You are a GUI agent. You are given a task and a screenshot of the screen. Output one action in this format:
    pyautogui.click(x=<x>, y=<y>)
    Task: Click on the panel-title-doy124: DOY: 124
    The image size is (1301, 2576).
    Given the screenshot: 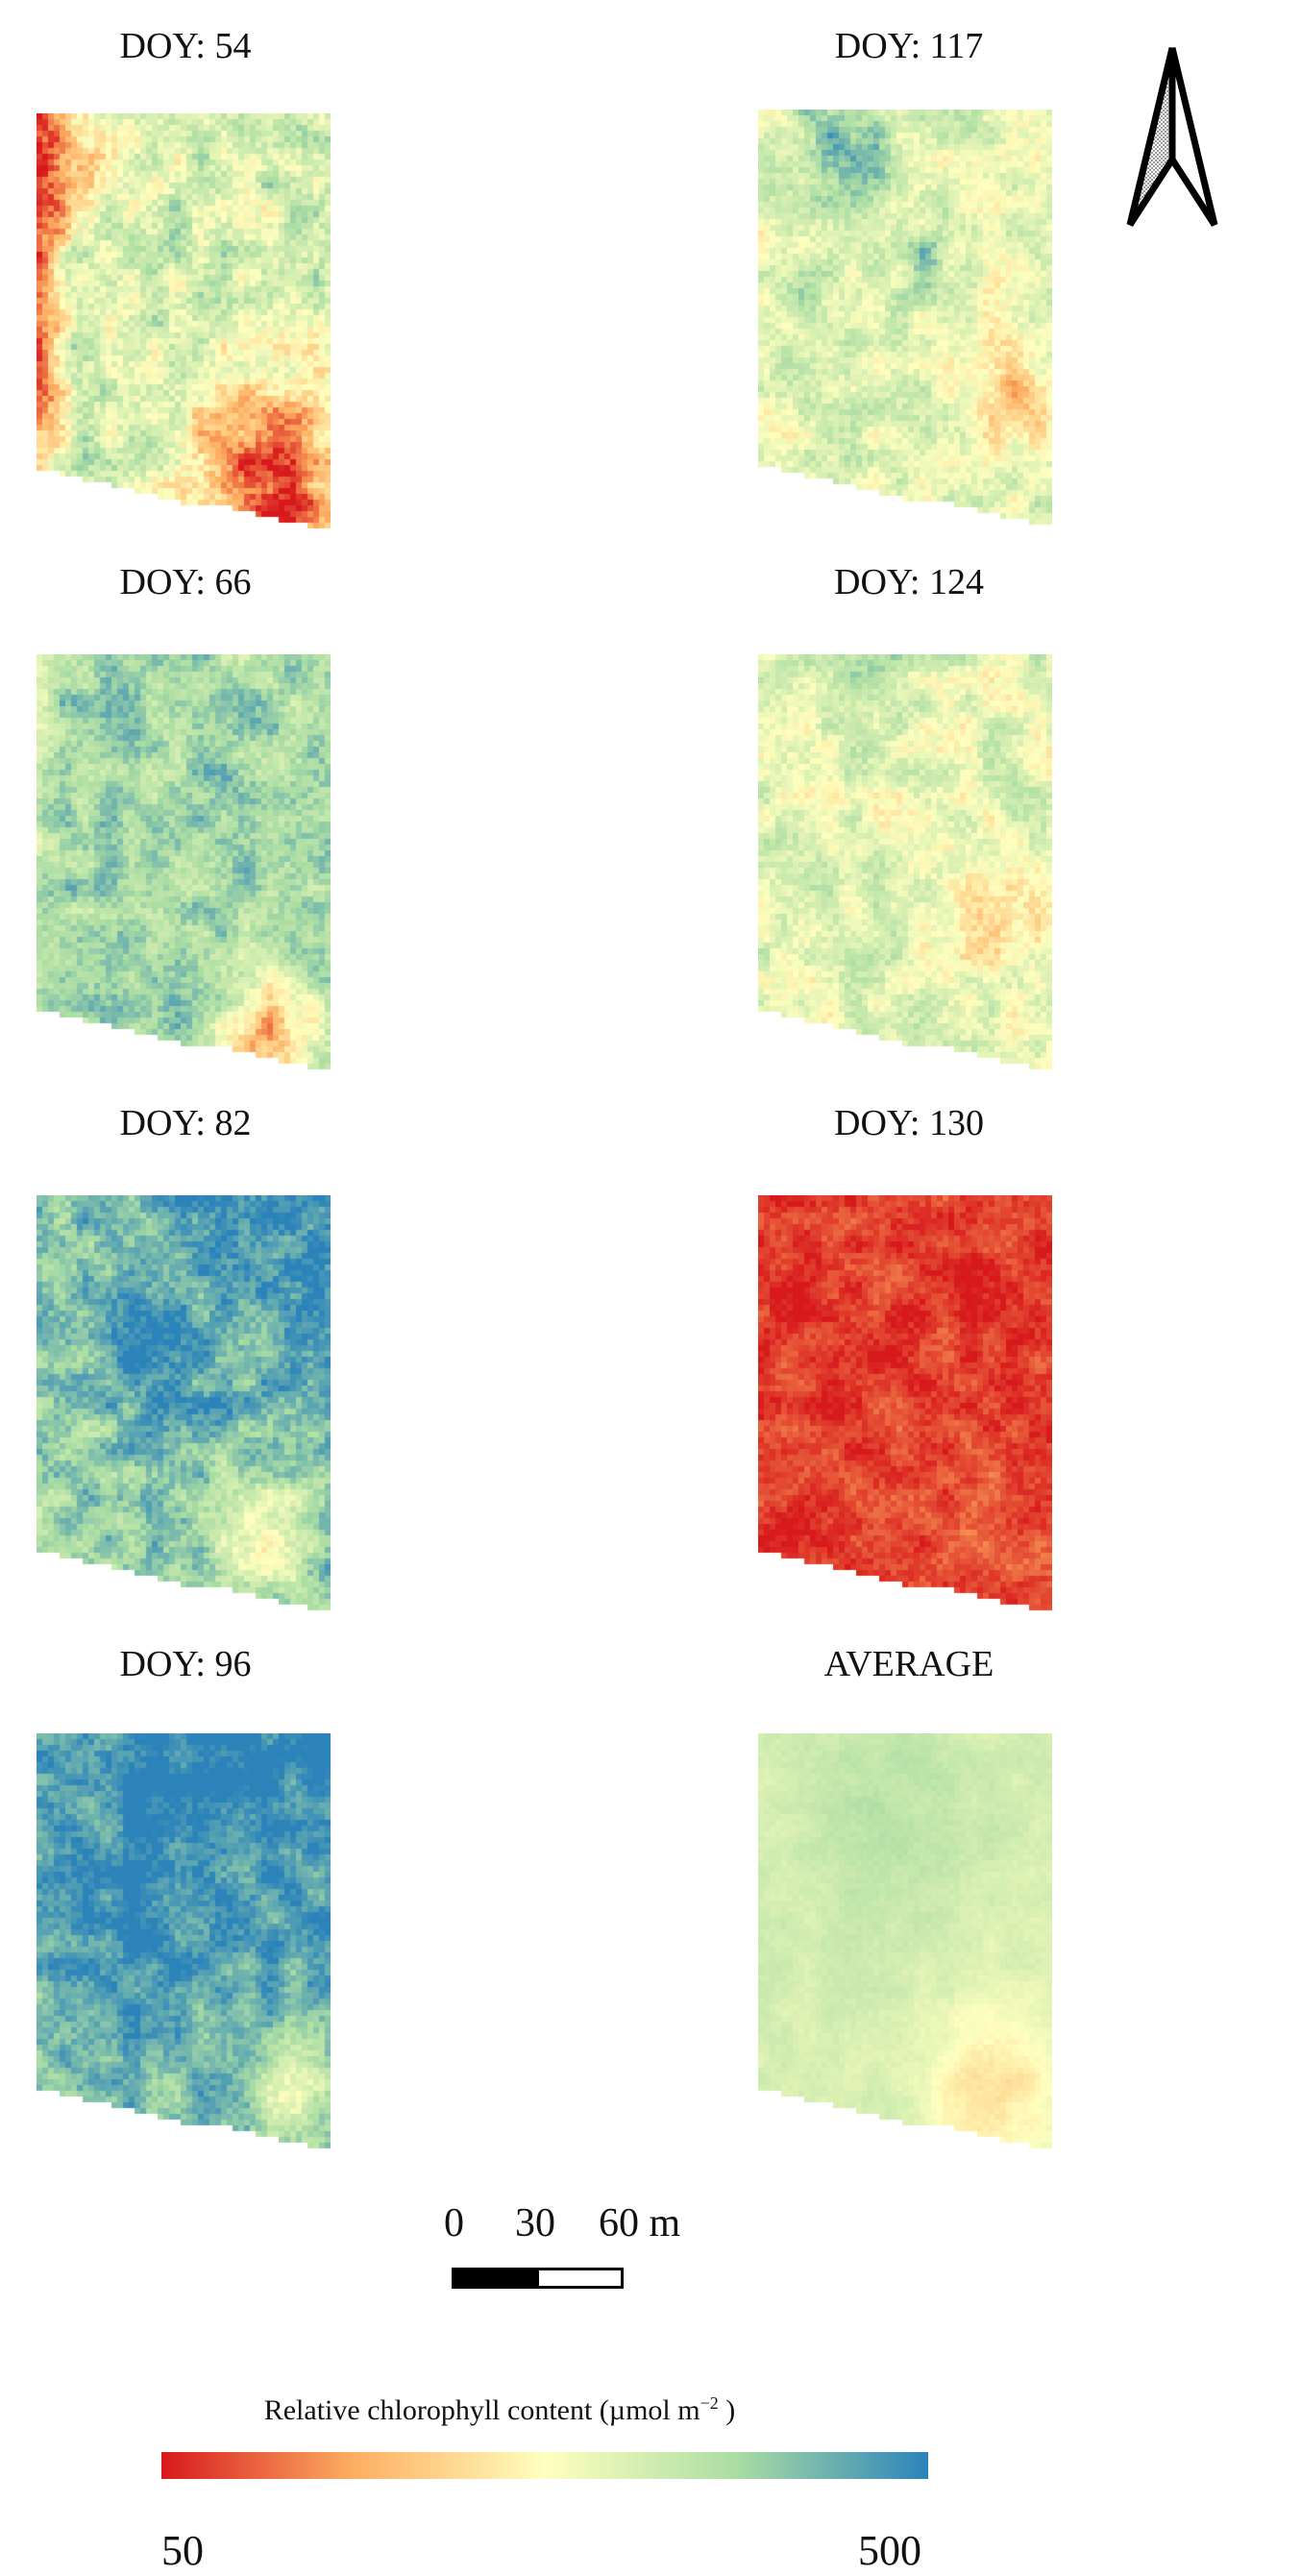 What is the action you would take?
    pyautogui.click(x=909, y=582)
    